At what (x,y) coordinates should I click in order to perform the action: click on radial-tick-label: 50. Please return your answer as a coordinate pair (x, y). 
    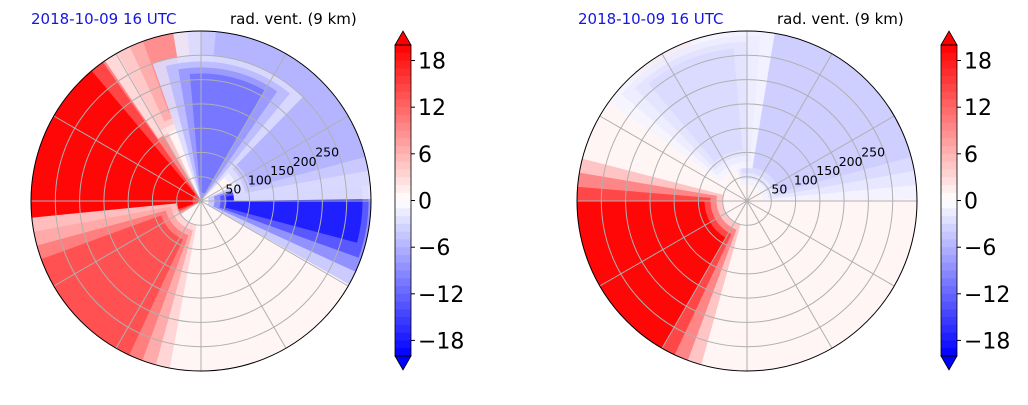
    Looking at the image, I should click on (233, 189).